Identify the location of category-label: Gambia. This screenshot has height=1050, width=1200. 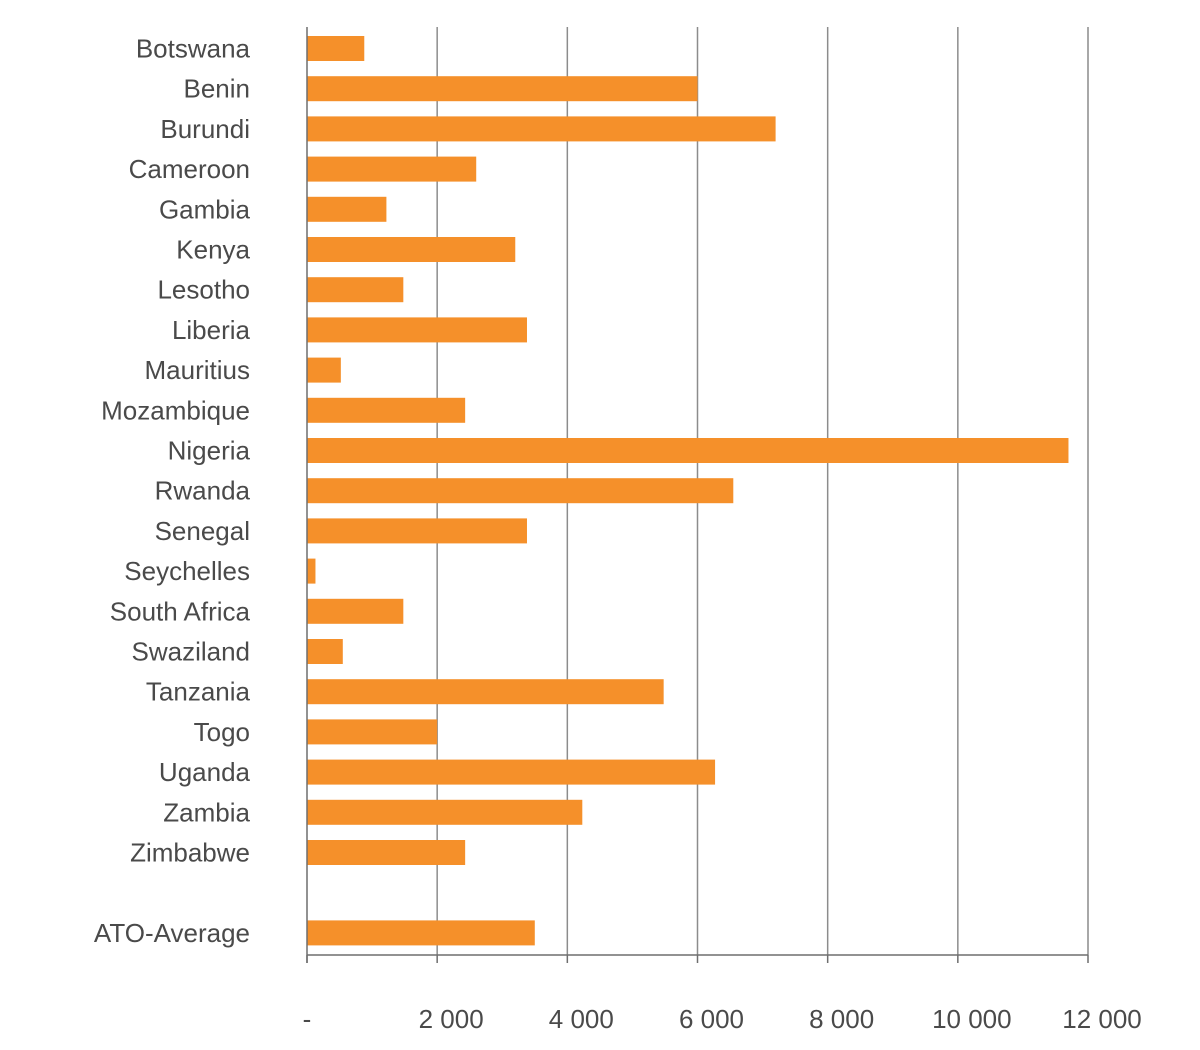
(205, 209).